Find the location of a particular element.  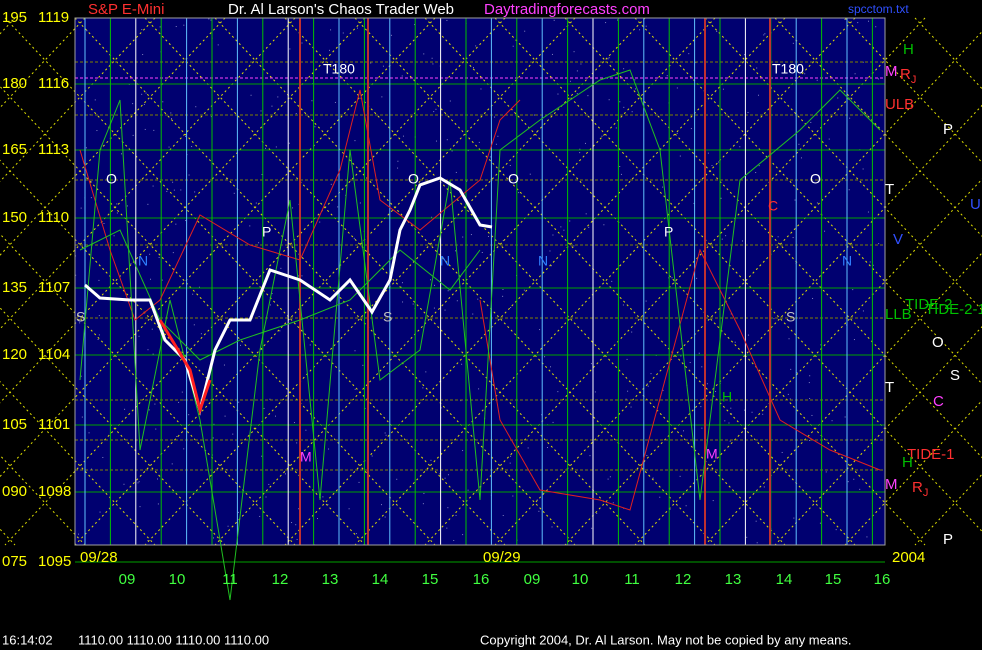

y-label-right: 1116 is located at coordinates (53, 83).